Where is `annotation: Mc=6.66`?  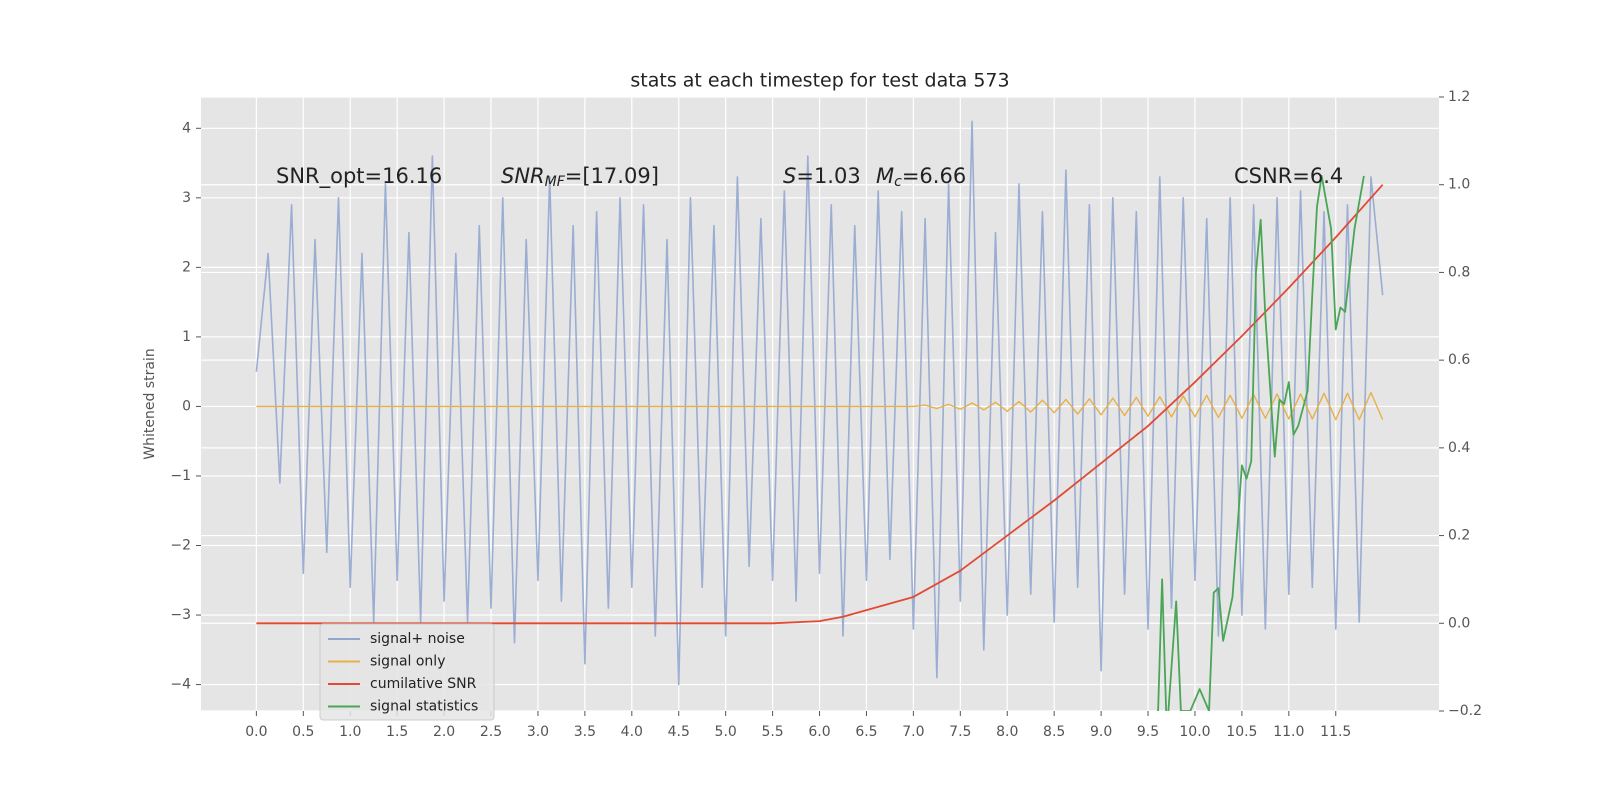 annotation: Mc=6.66 is located at coordinates (921, 177).